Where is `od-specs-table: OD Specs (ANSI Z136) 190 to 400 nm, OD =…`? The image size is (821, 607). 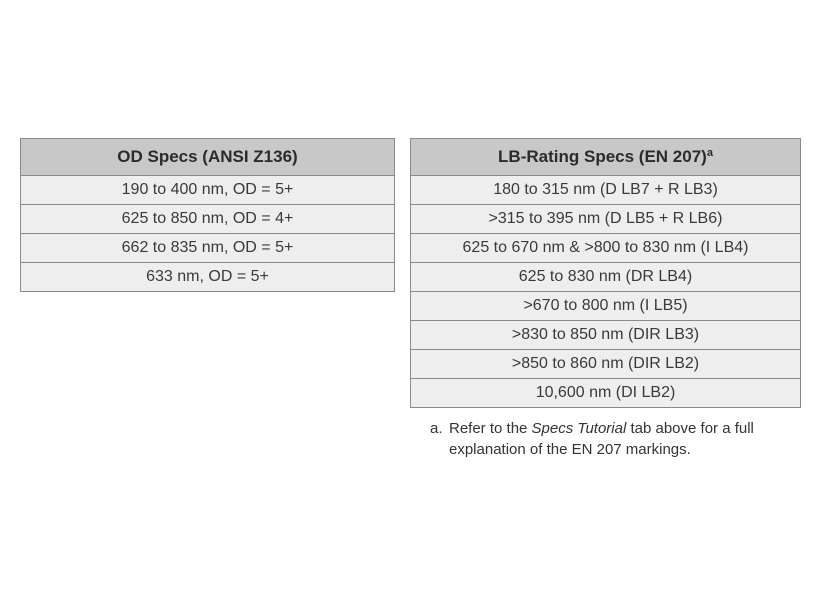 od-specs-table: OD Specs (ANSI Z136) 190 to 400 nm, OD =… is located at coordinates (207, 215).